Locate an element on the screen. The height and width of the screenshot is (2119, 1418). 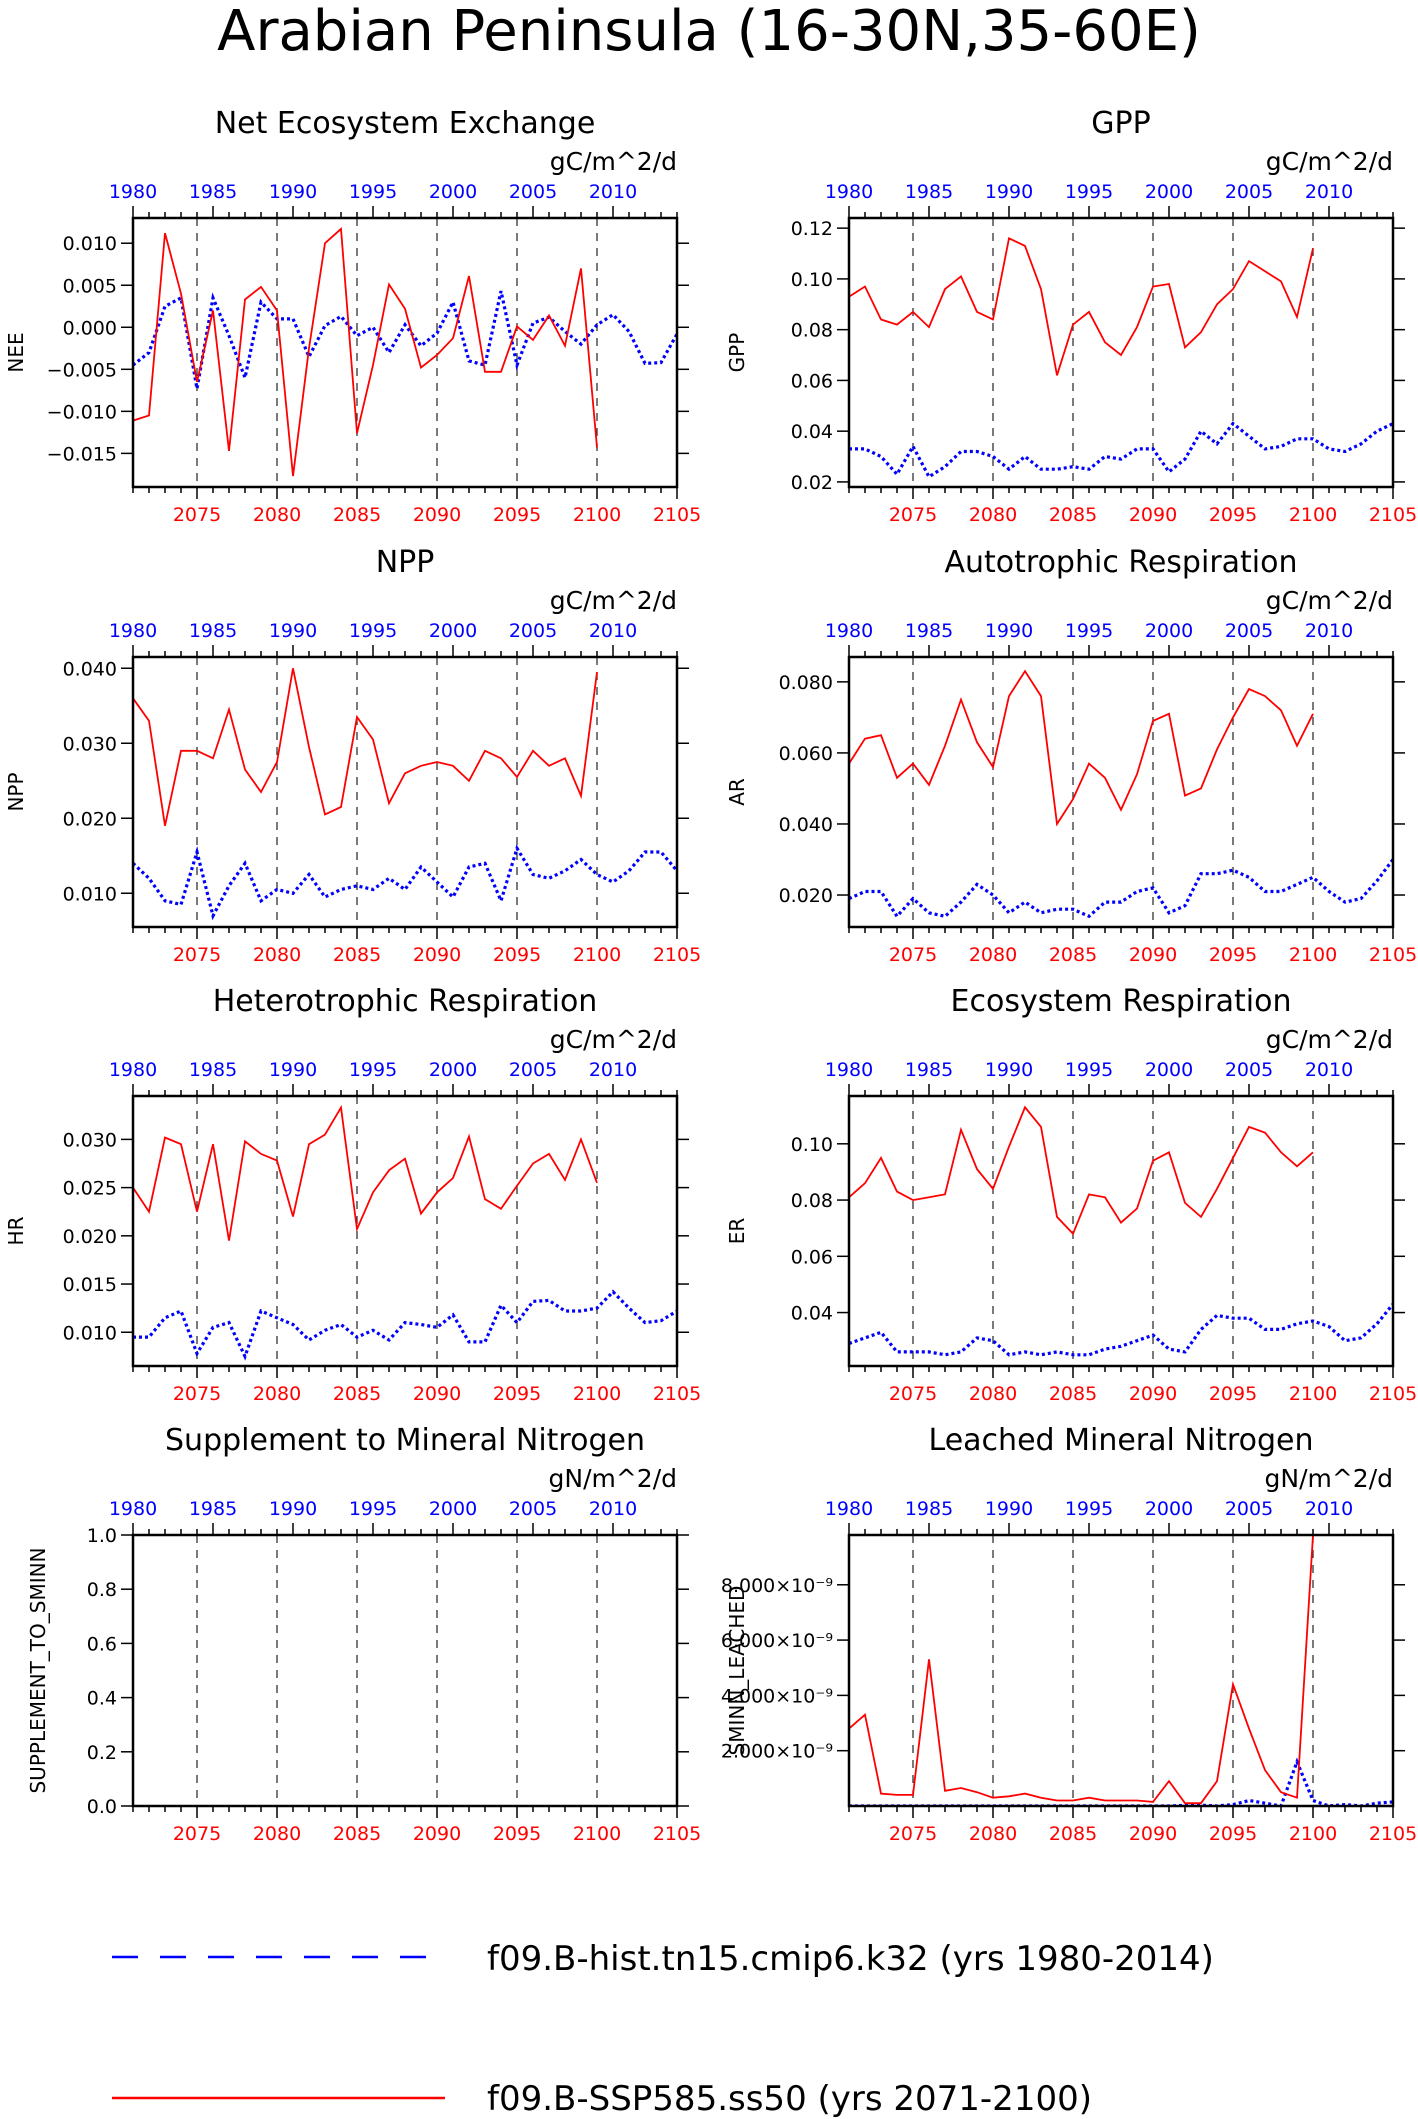
y-axis-label: NPP is located at coordinates (16, 791).